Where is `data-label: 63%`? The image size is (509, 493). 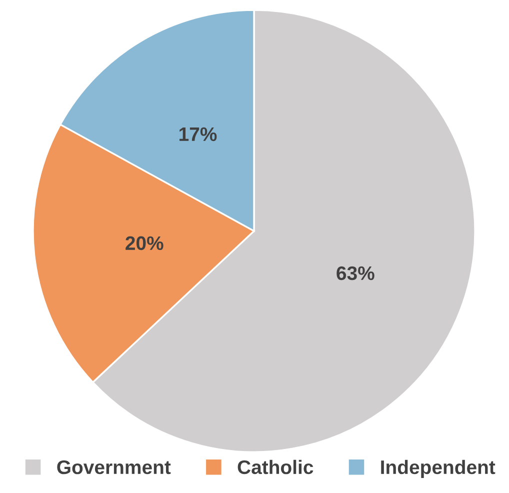 data-label: 63% is located at coordinates (355, 273).